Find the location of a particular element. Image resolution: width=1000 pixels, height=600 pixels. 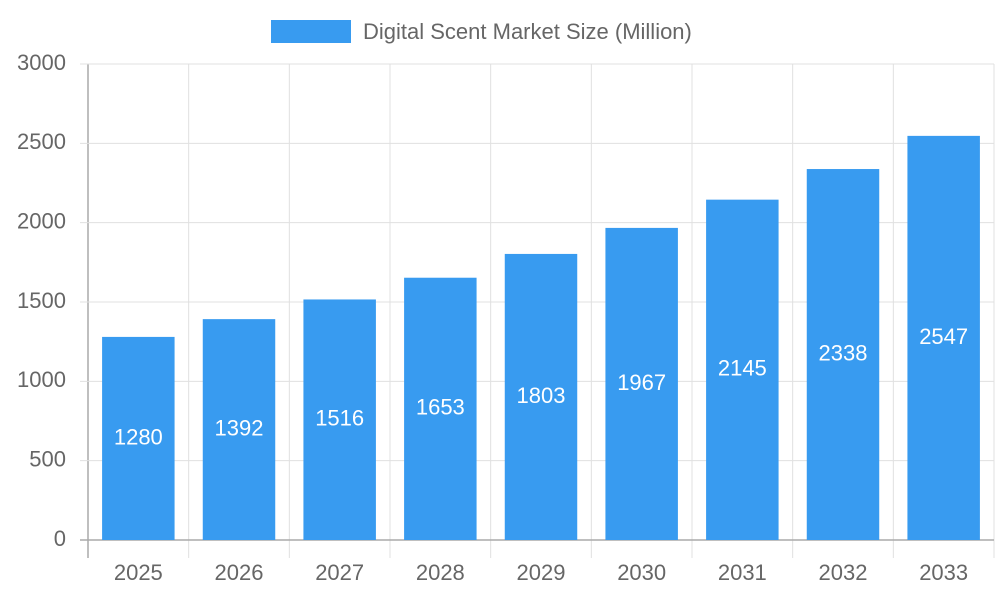

y-tick-label: 1500 is located at coordinates (41, 300).